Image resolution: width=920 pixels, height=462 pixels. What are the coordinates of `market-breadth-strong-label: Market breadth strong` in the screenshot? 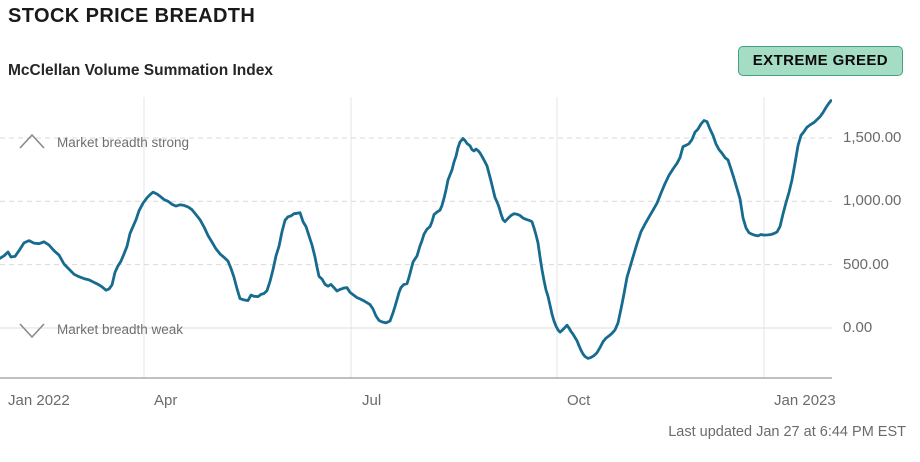 It's located at (123, 142).